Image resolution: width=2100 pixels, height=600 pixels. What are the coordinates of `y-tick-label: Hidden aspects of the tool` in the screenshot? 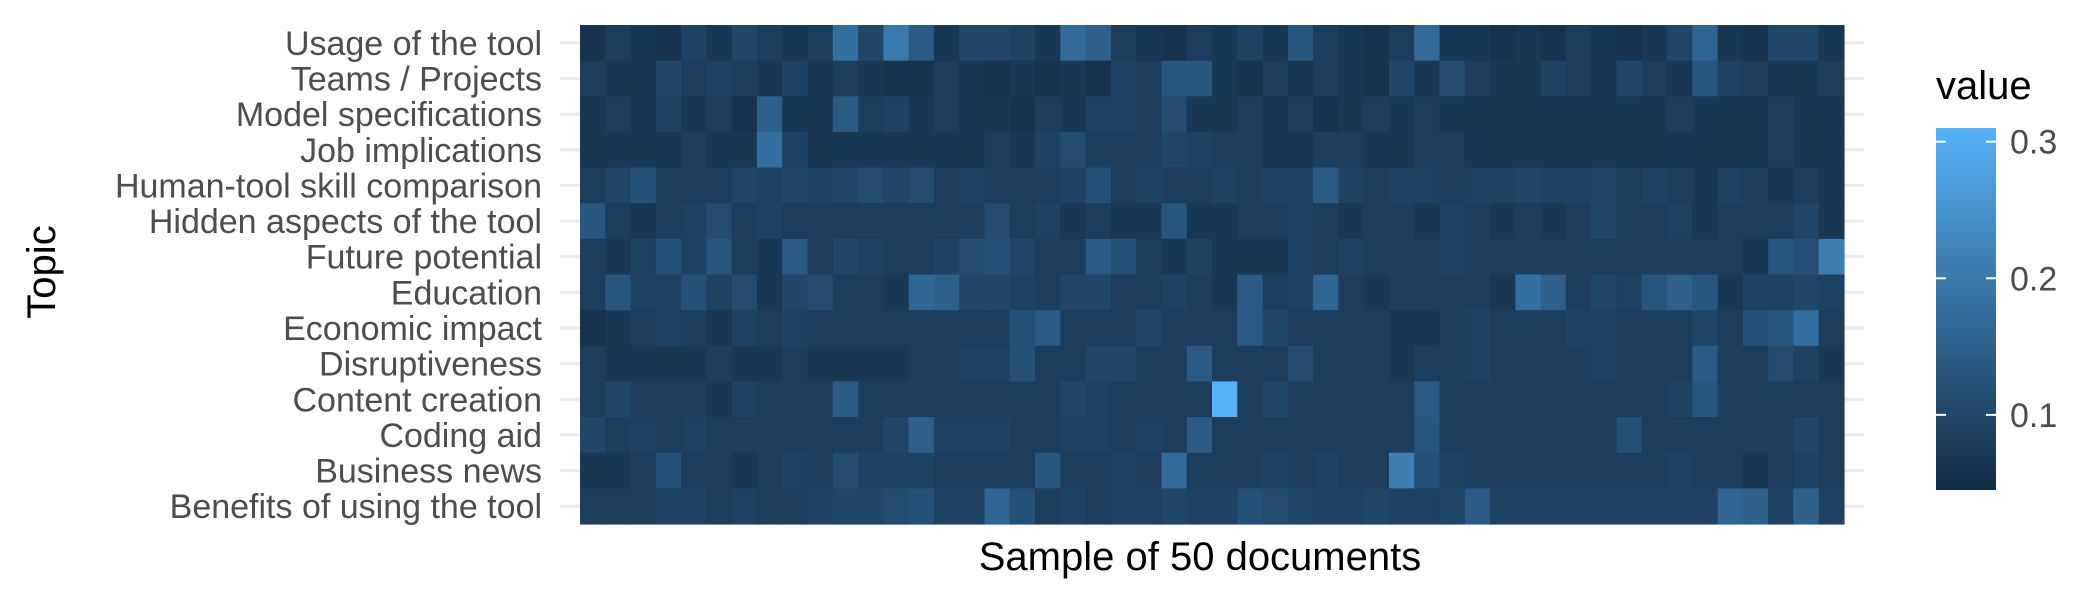 It's located at (345, 222).